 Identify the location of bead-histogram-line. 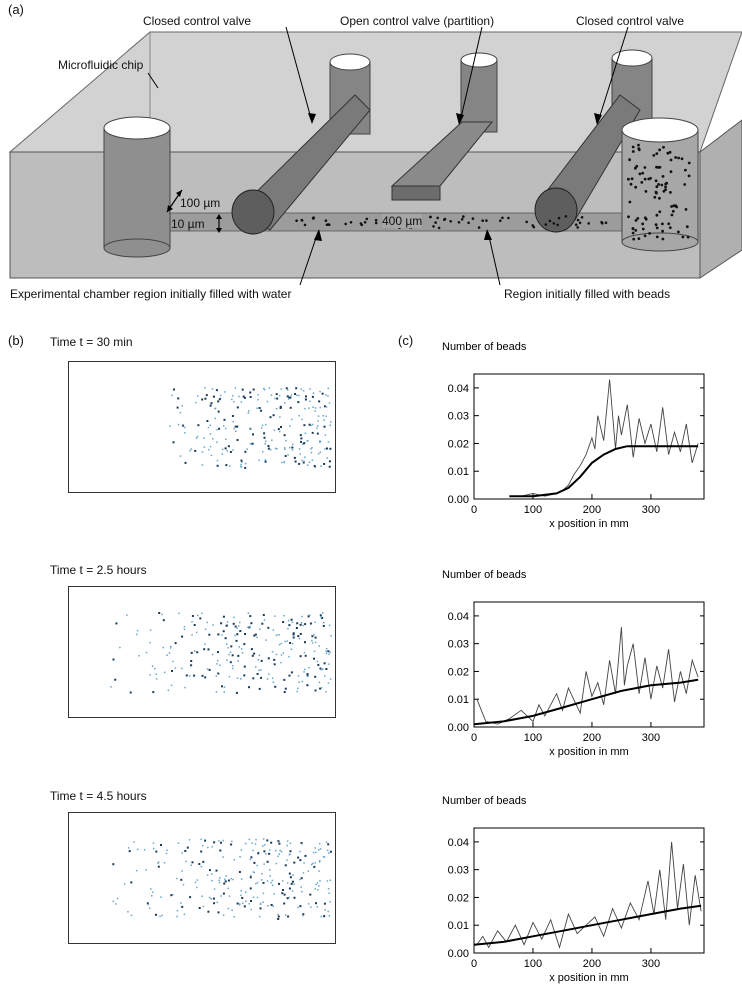
(604, 438).